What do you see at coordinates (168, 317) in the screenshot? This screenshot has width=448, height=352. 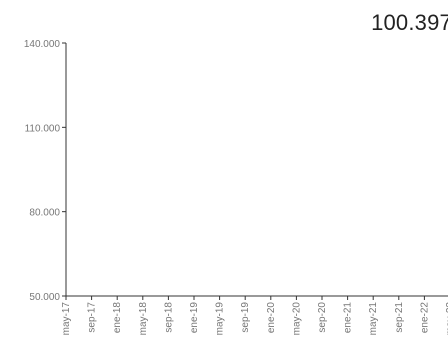 I see `x-tick-label: sep-18` at bounding box center [168, 317].